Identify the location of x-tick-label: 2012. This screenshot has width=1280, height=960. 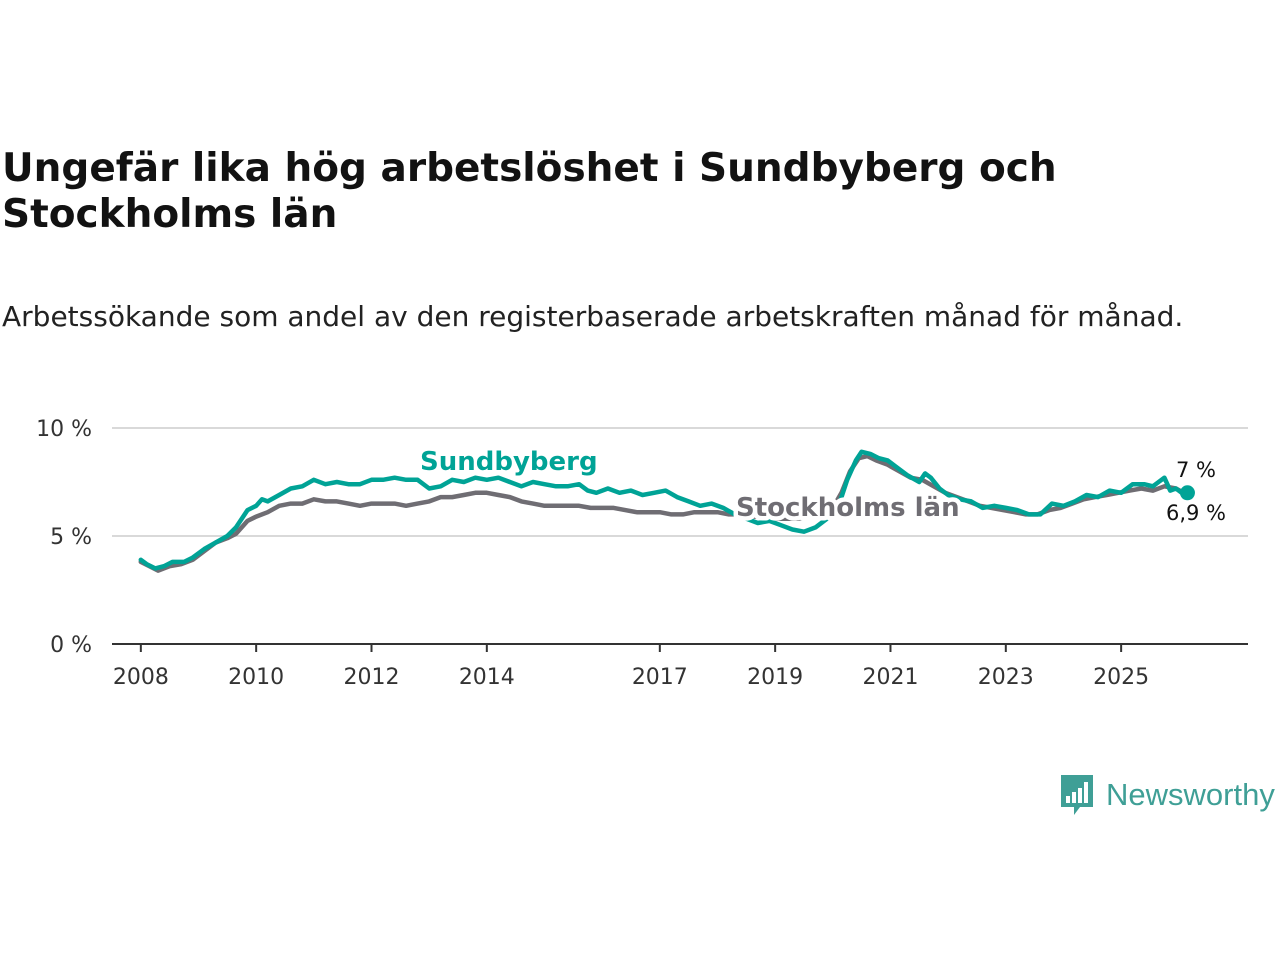
(371, 677).